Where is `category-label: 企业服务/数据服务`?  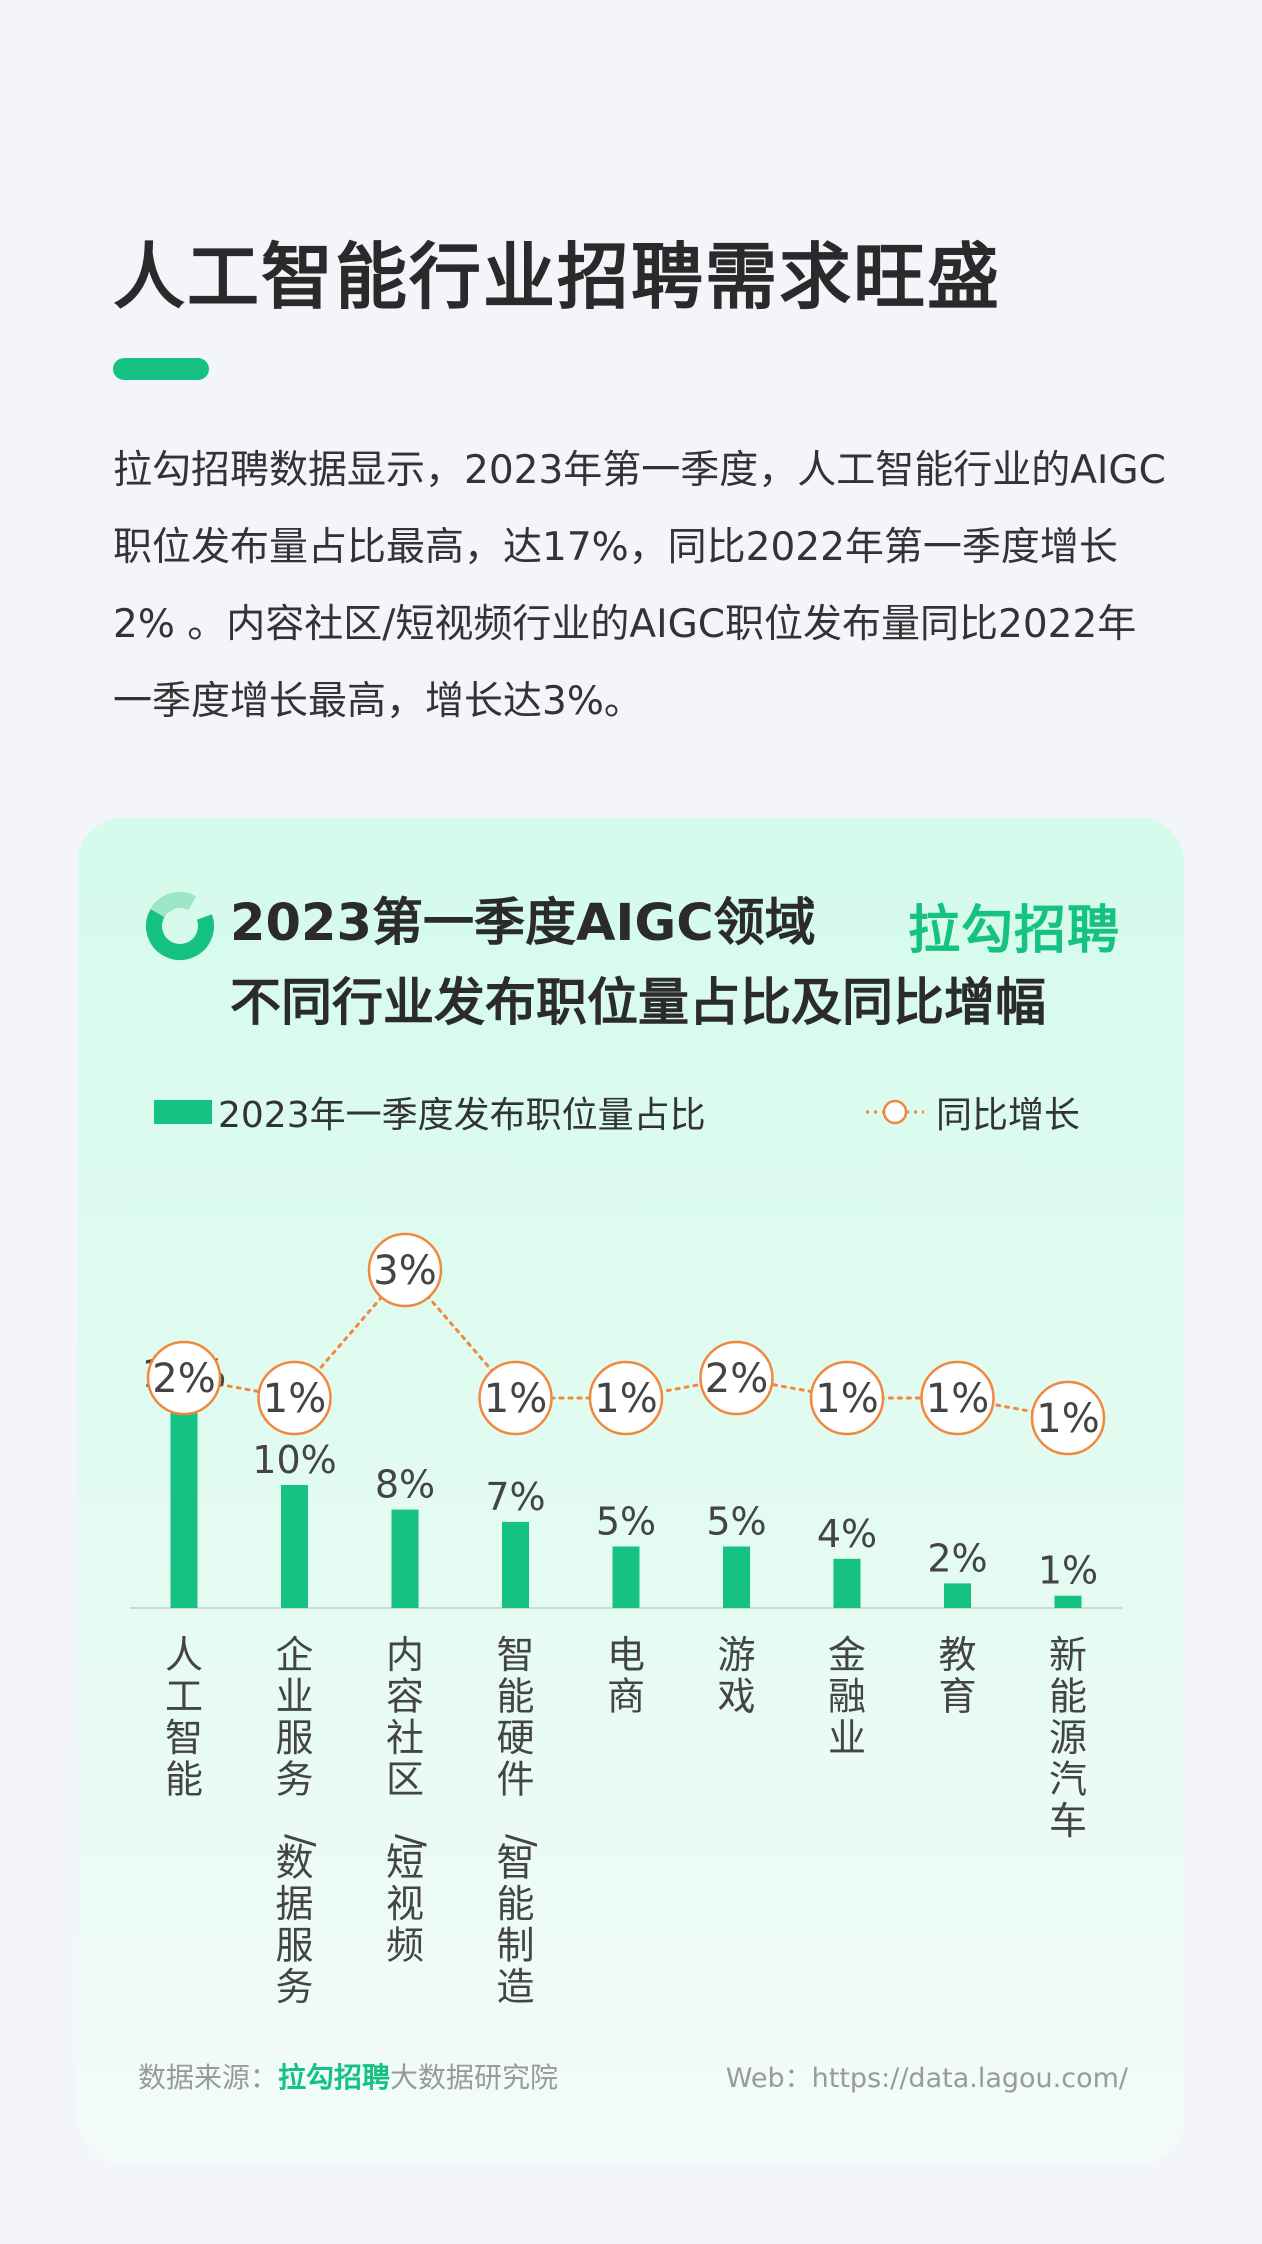 category-label: 企业服务/数据服务 is located at coordinates (299, 1821).